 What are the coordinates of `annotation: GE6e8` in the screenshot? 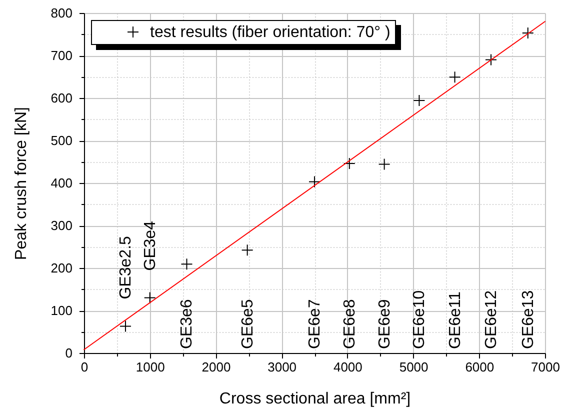 It's located at (349, 324).